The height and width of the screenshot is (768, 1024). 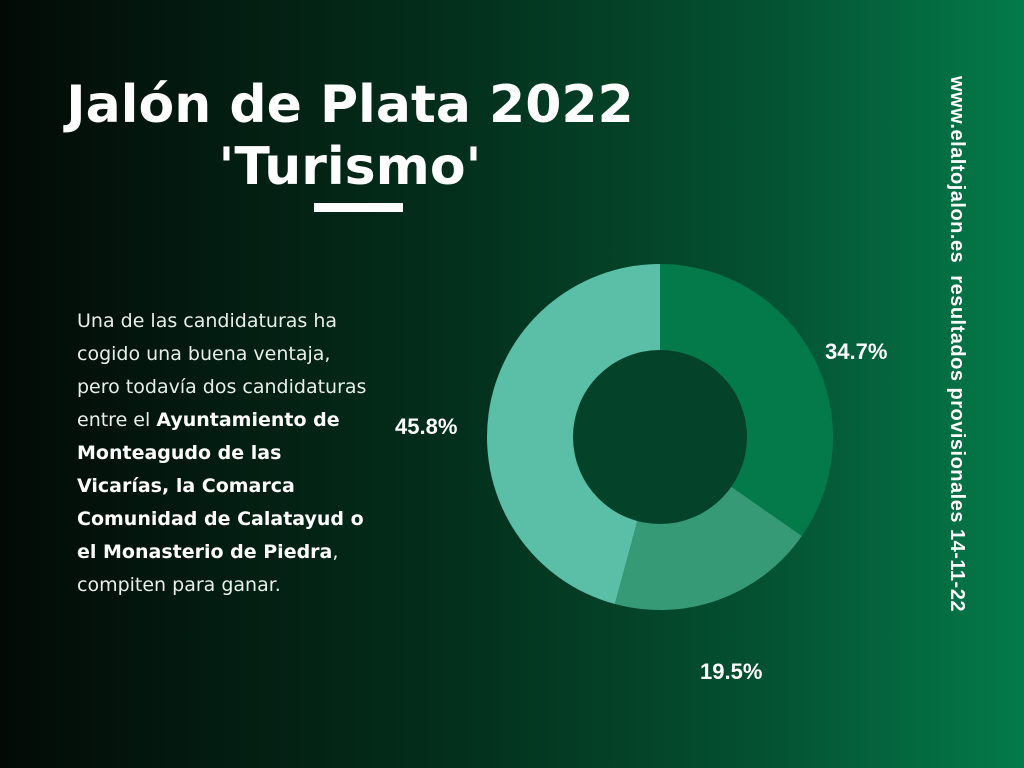 What do you see at coordinates (350, 105) in the screenshot?
I see `title-line-1: Jalón de Plata 2022` at bounding box center [350, 105].